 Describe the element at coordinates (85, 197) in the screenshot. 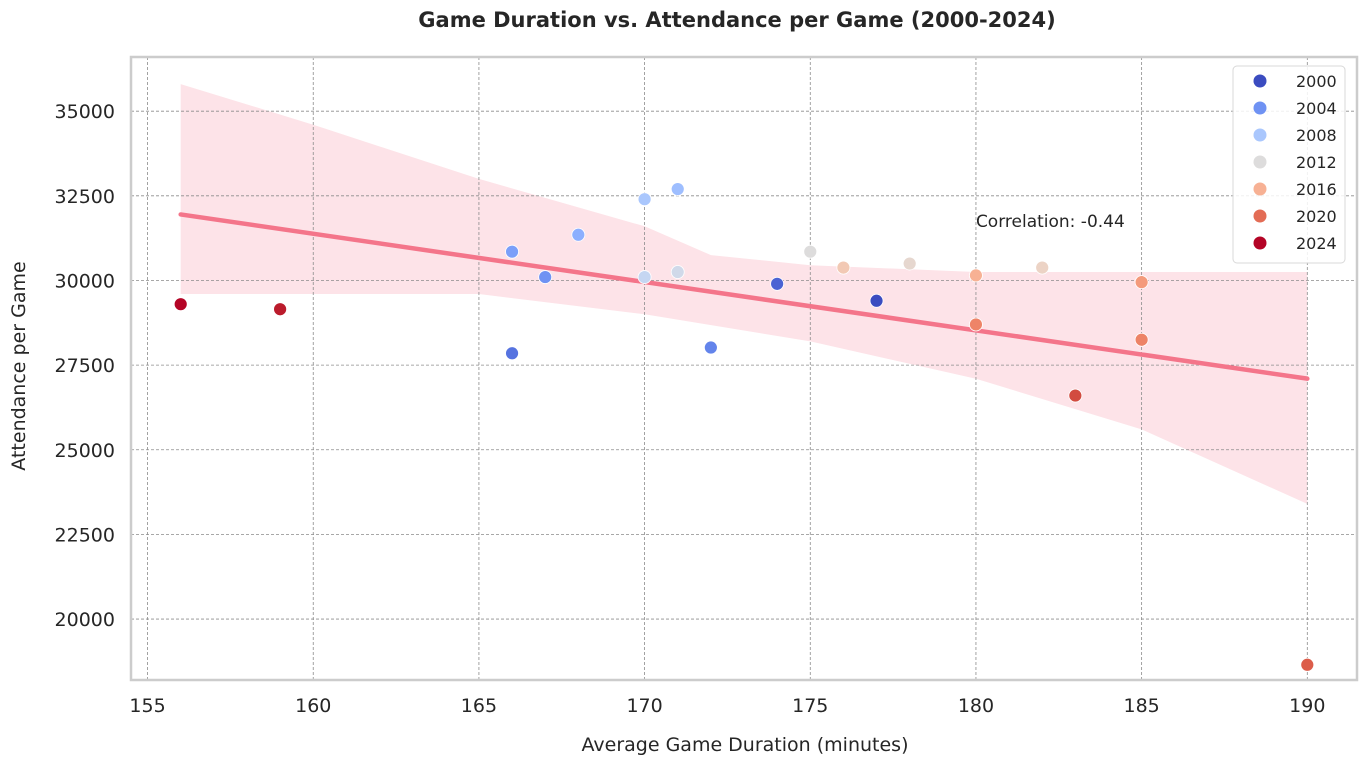

I see `y-tick-label: 32500` at that location.